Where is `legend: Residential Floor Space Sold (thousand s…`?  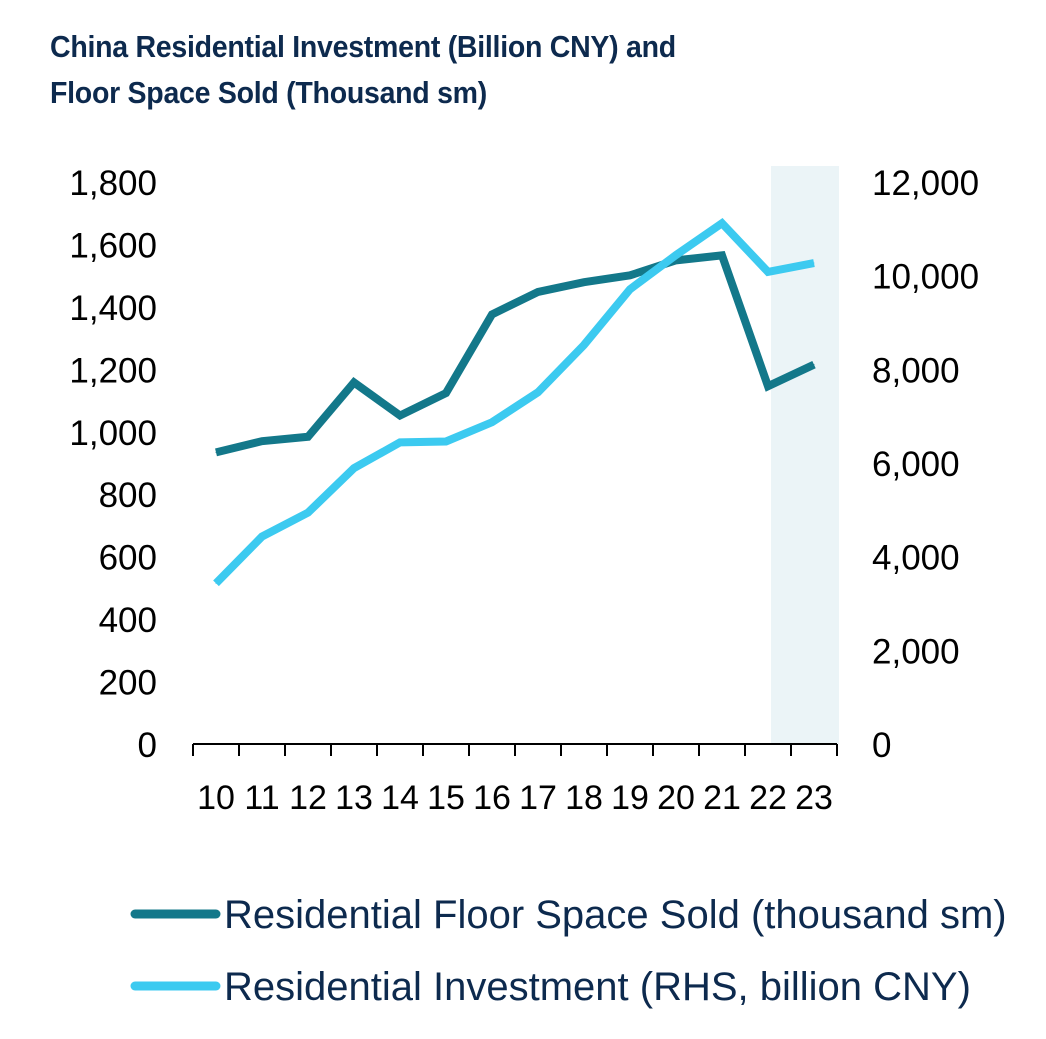 legend: Residential Floor Space Sold (thousand s… is located at coordinates (568, 951).